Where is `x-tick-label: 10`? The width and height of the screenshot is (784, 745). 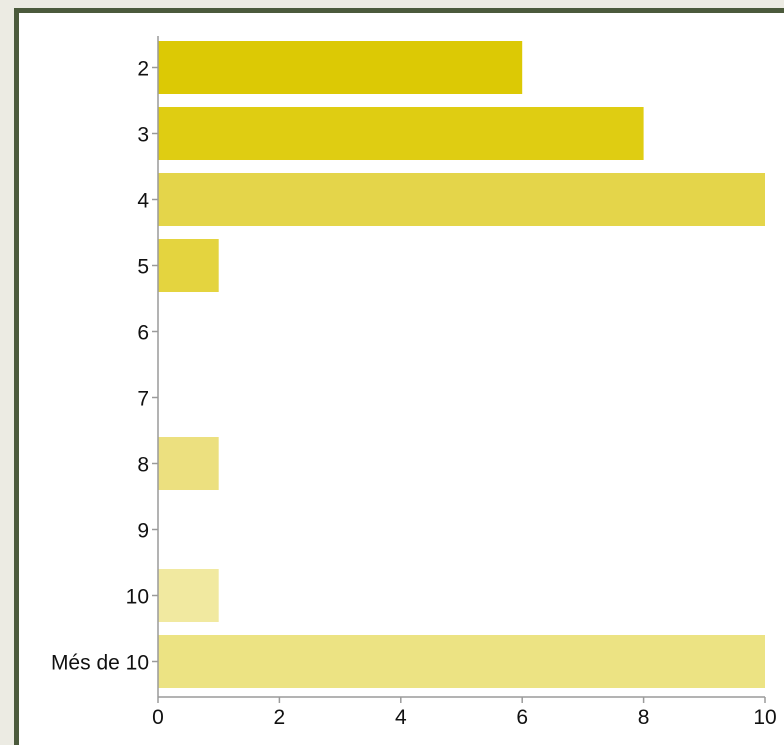
x-tick-label: 10 is located at coordinates (764, 717).